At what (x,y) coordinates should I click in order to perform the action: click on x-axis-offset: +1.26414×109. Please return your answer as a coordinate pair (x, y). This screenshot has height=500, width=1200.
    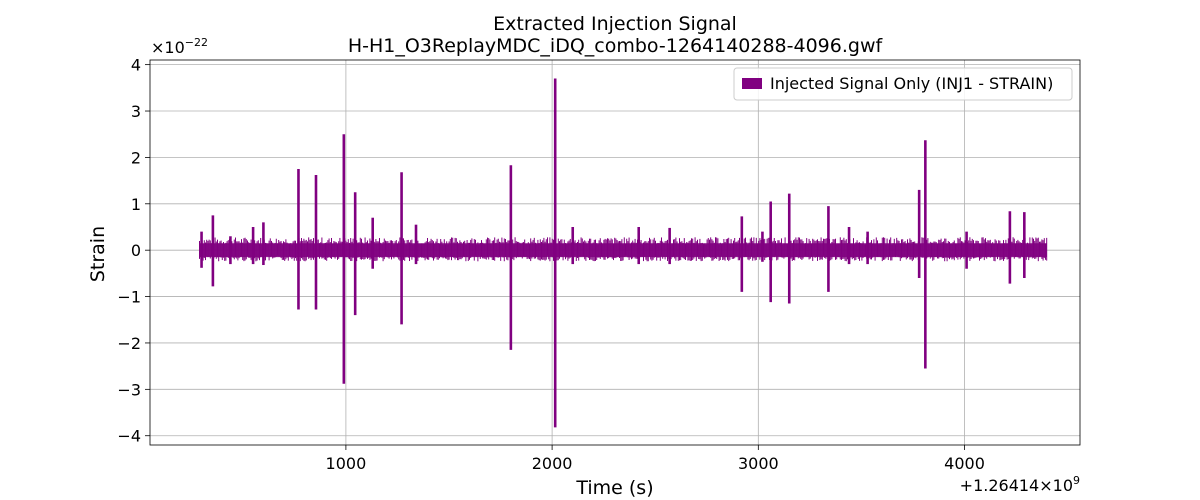
    Looking at the image, I should click on (1020, 484).